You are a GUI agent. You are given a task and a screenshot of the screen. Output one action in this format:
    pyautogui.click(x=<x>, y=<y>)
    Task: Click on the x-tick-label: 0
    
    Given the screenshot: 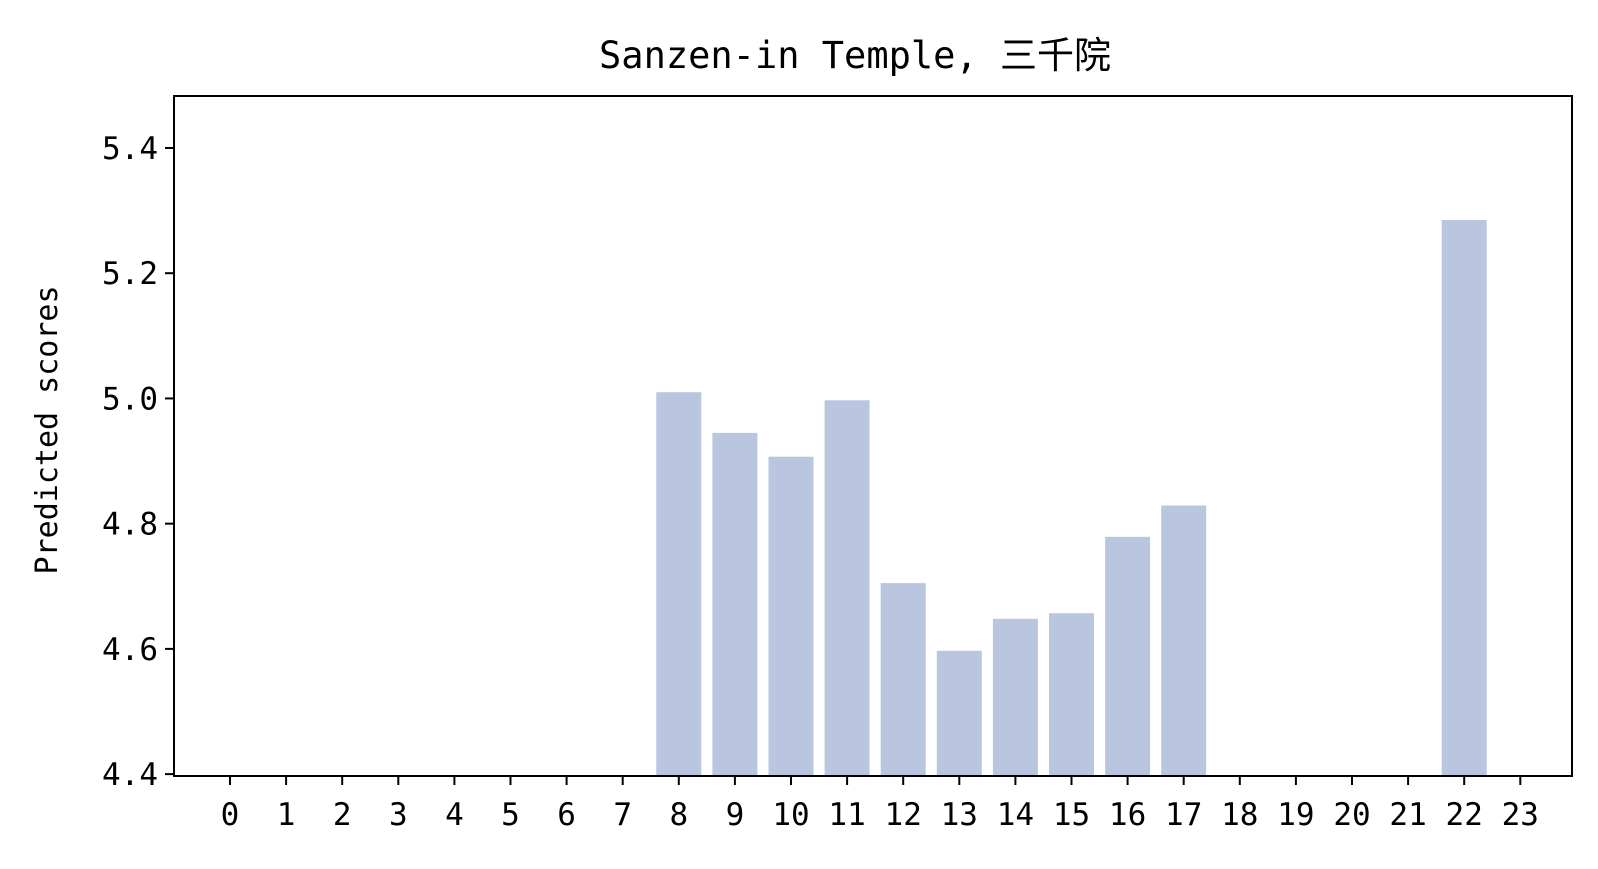 What is the action you would take?
    pyautogui.click(x=230, y=815)
    